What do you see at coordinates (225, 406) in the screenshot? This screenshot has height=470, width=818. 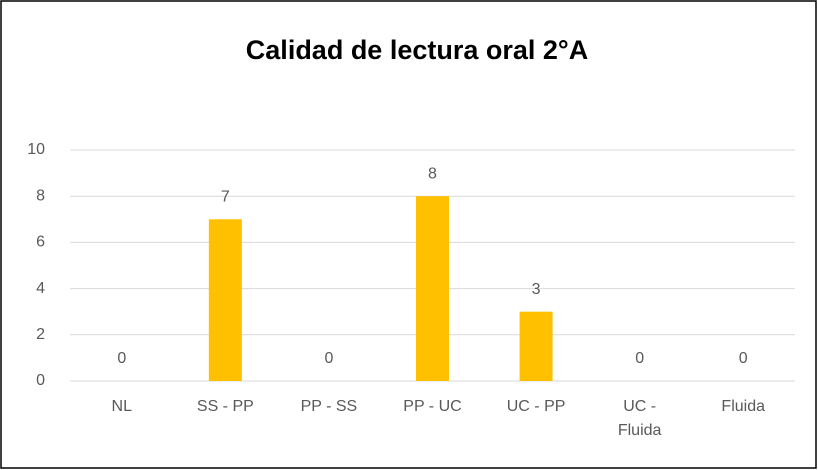 I see `x-tick-label: SS - PP` at bounding box center [225, 406].